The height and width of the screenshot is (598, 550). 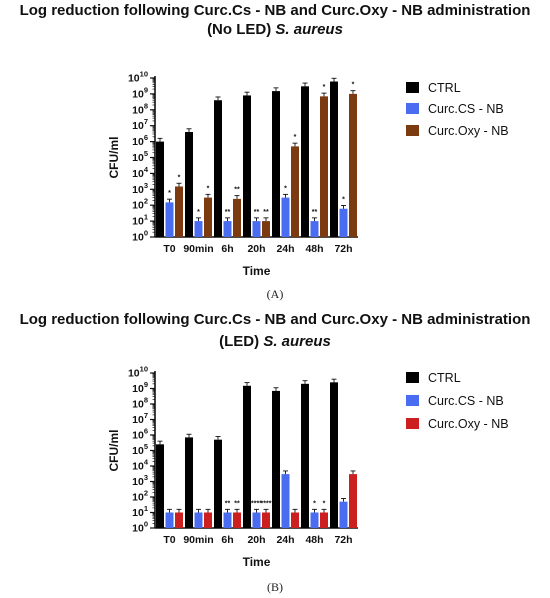 What do you see at coordinates (140, 92) in the screenshot?
I see `y-tick-label: 10⁹` at bounding box center [140, 92].